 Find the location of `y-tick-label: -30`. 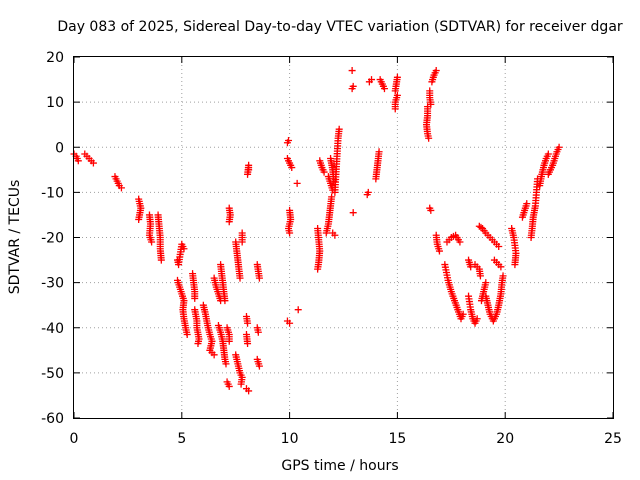

y-tick-label: -30 is located at coordinates (52, 284).